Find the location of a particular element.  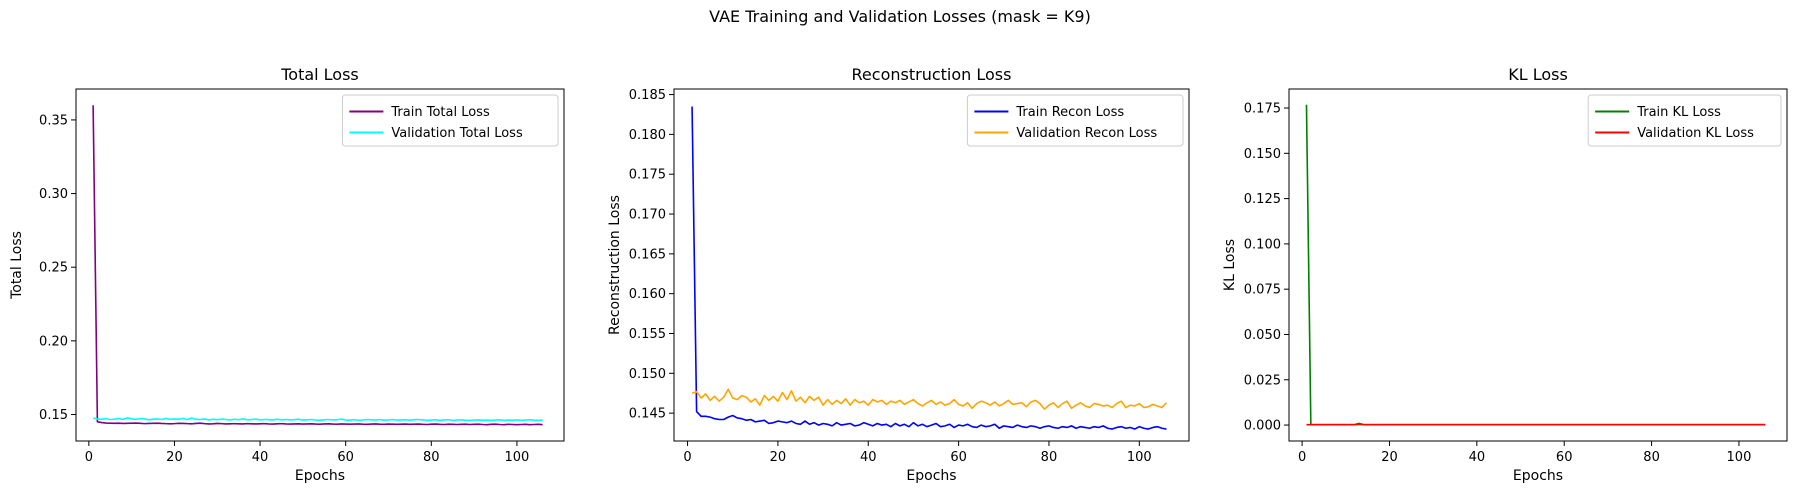

y-tick-label: 0.100 is located at coordinates (1262, 244).